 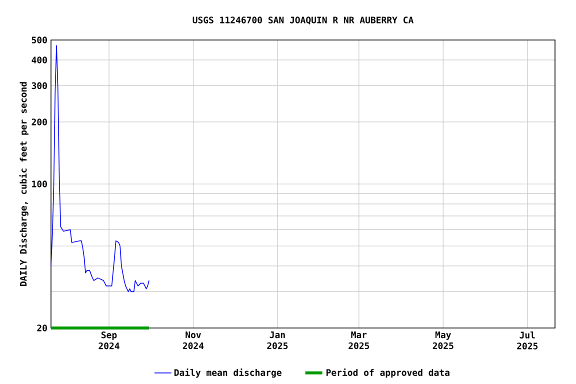 What do you see at coordinates (303, 20) in the screenshot?
I see `chart-title: USGS 11246700 SAN JOAQUIN R NR AUBERRY CA` at bounding box center [303, 20].